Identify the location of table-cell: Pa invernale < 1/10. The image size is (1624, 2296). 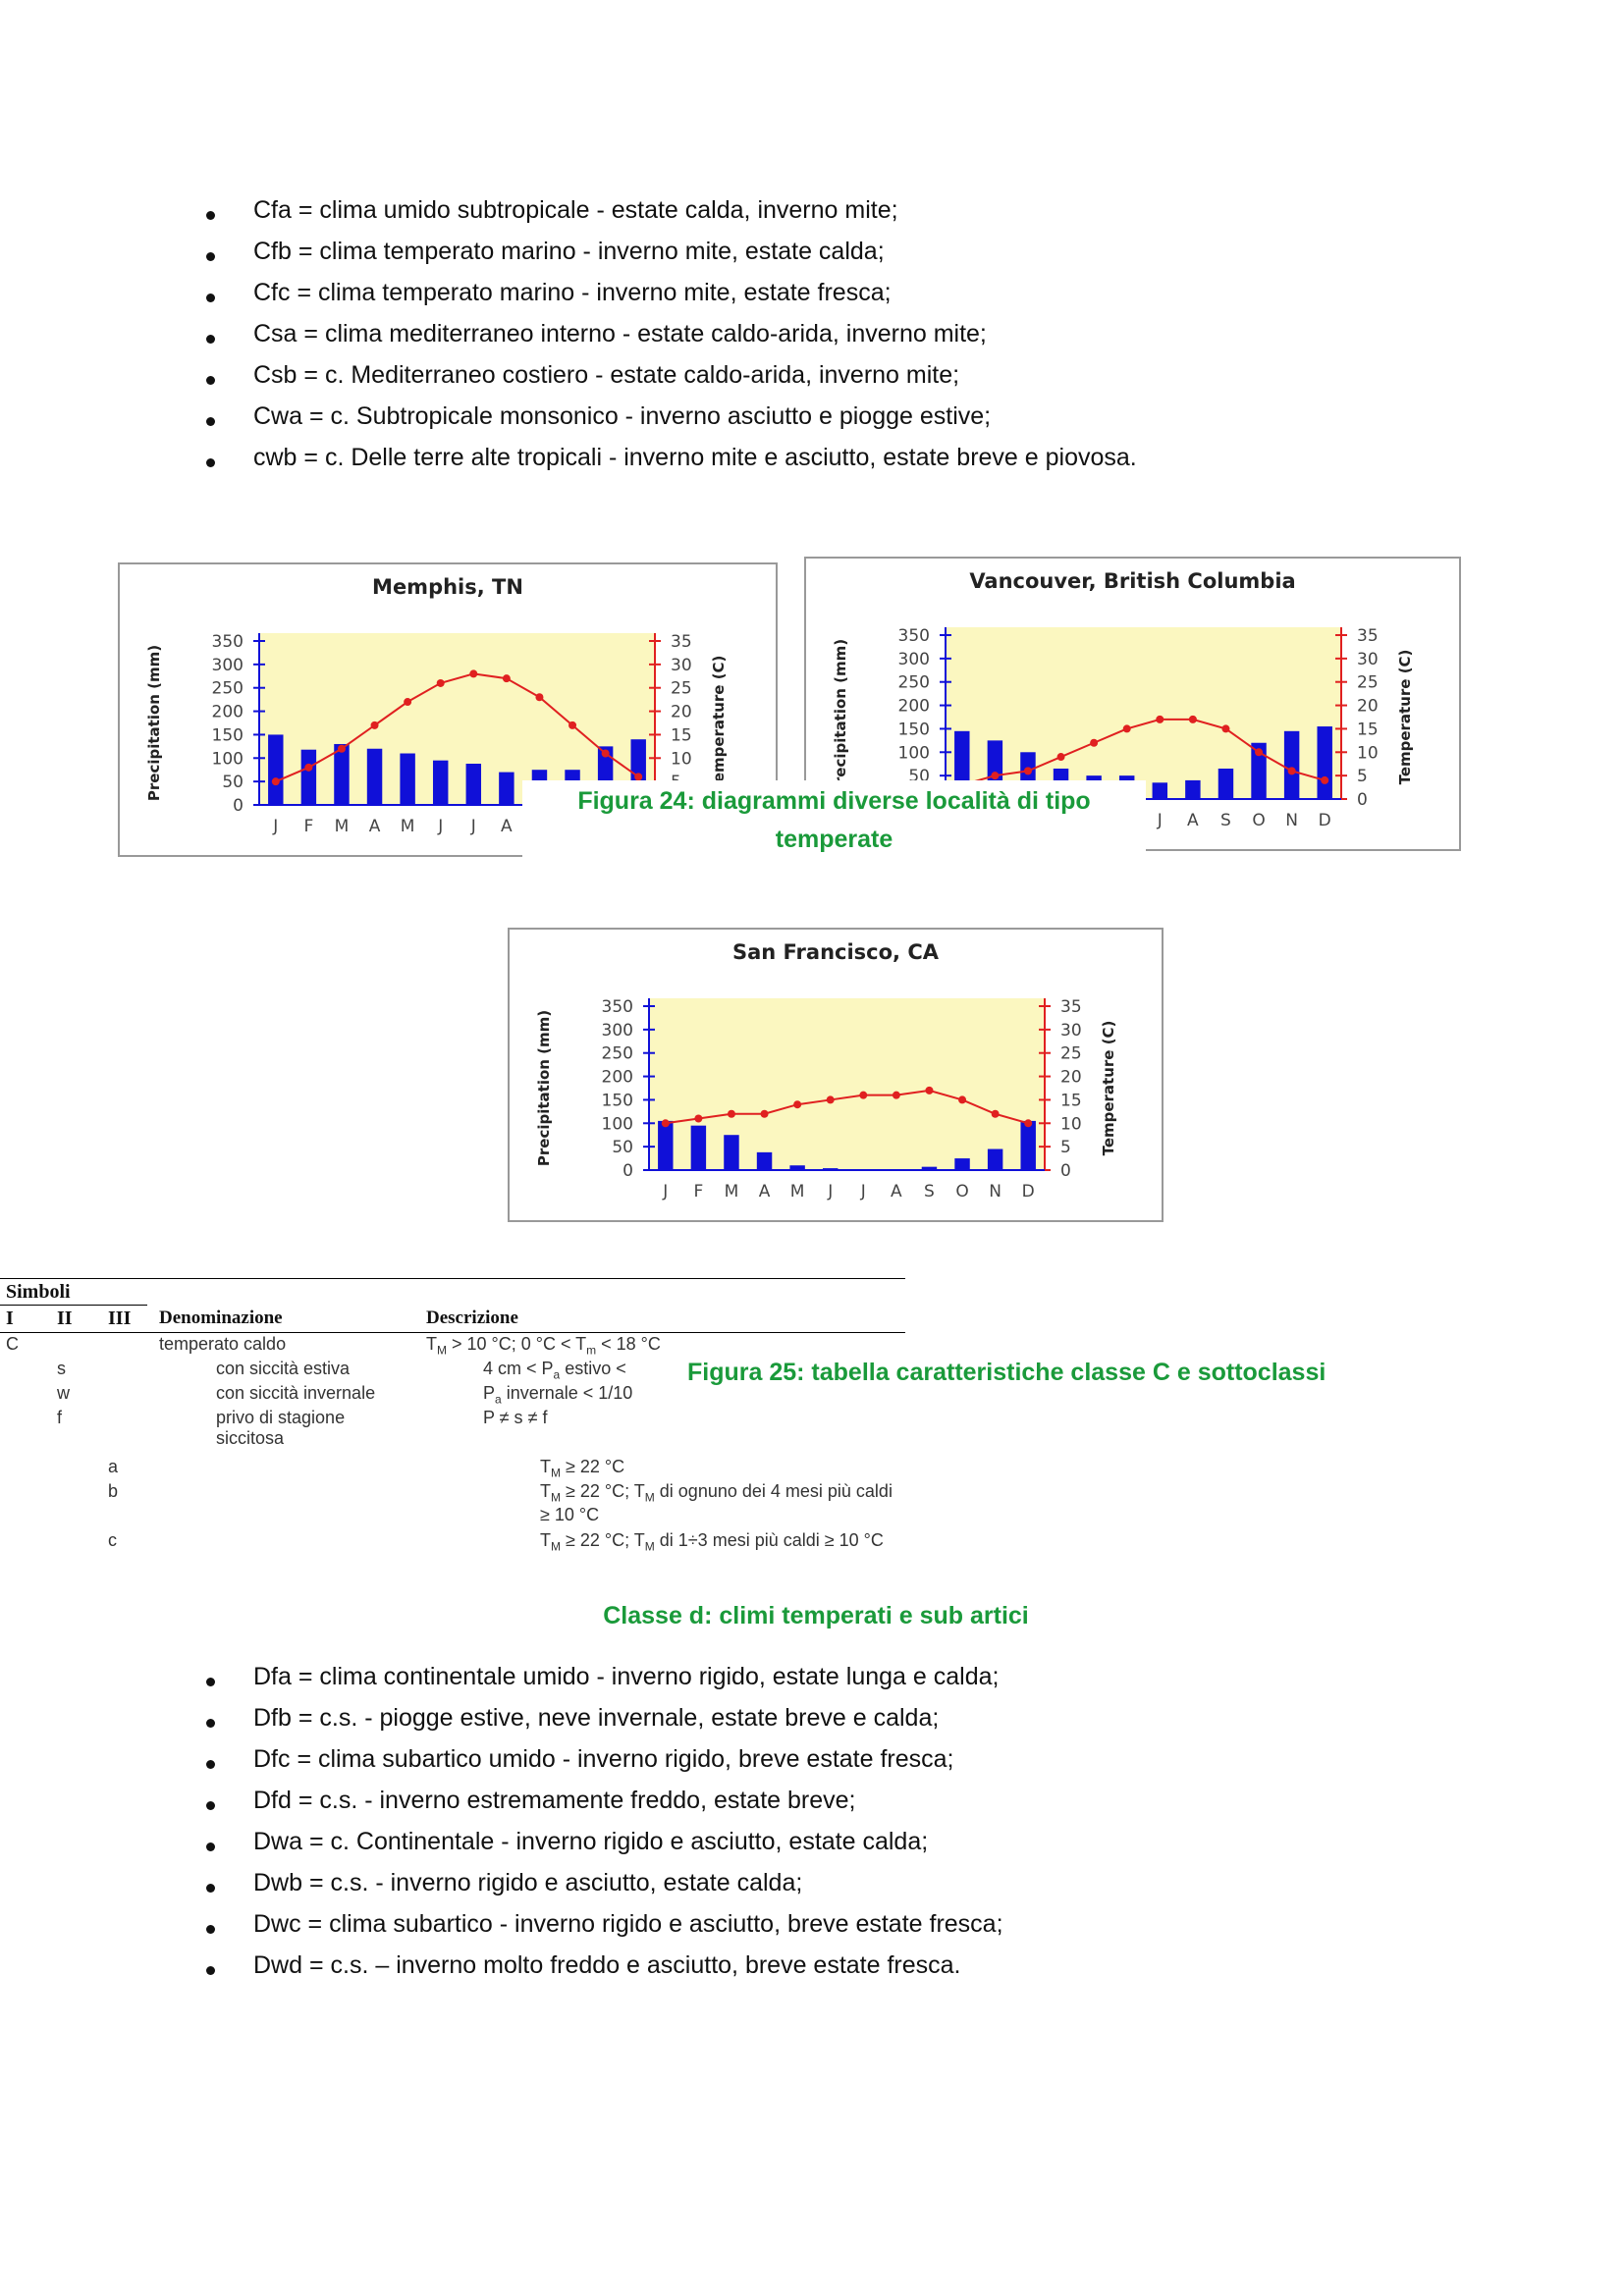
(557, 1395).